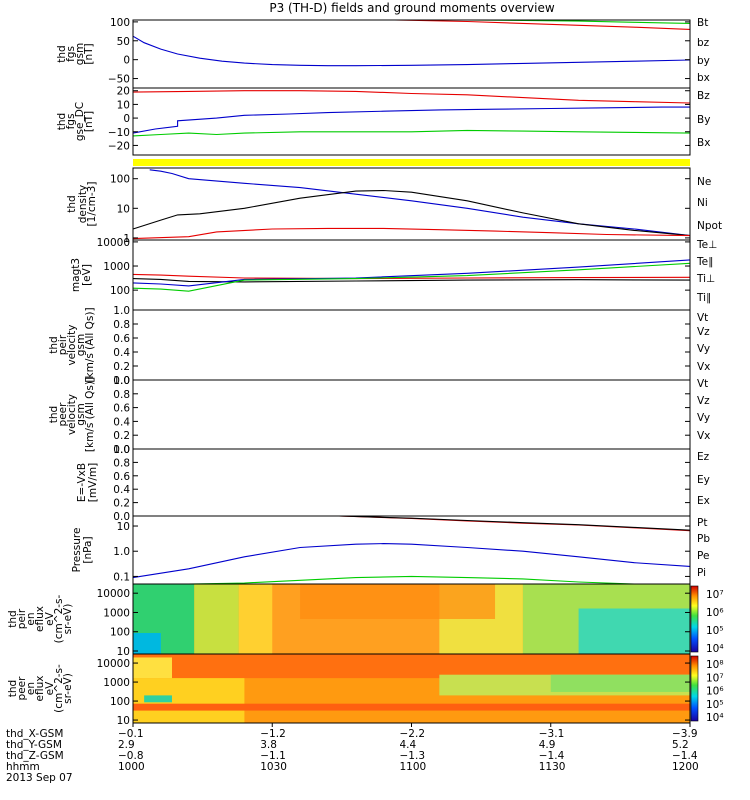  What do you see at coordinates (123, 42) in the screenshot?
I see `y-tick-label: 50` at bounding box center [123, 42].